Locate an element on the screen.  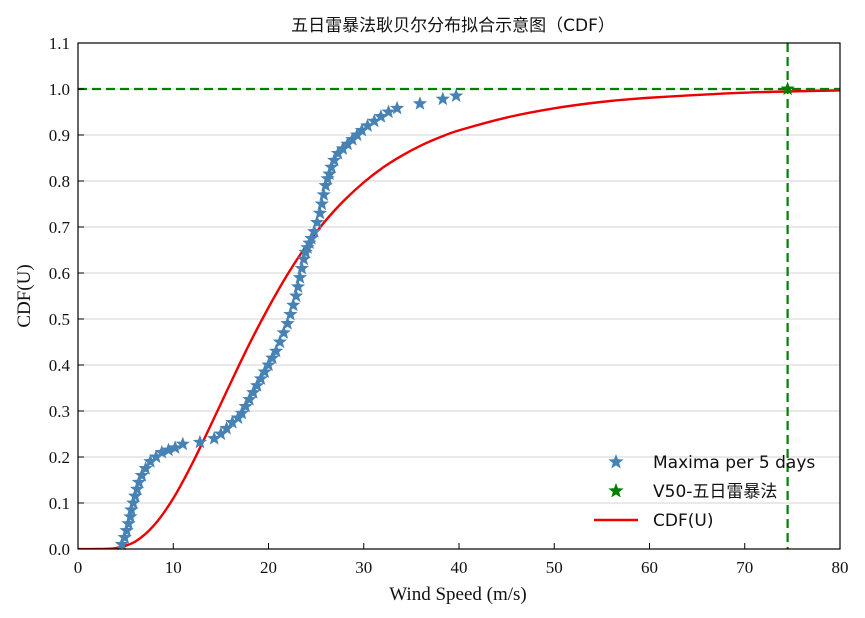
y-tick-label: 1.0 is located at coordinates (59, 89).